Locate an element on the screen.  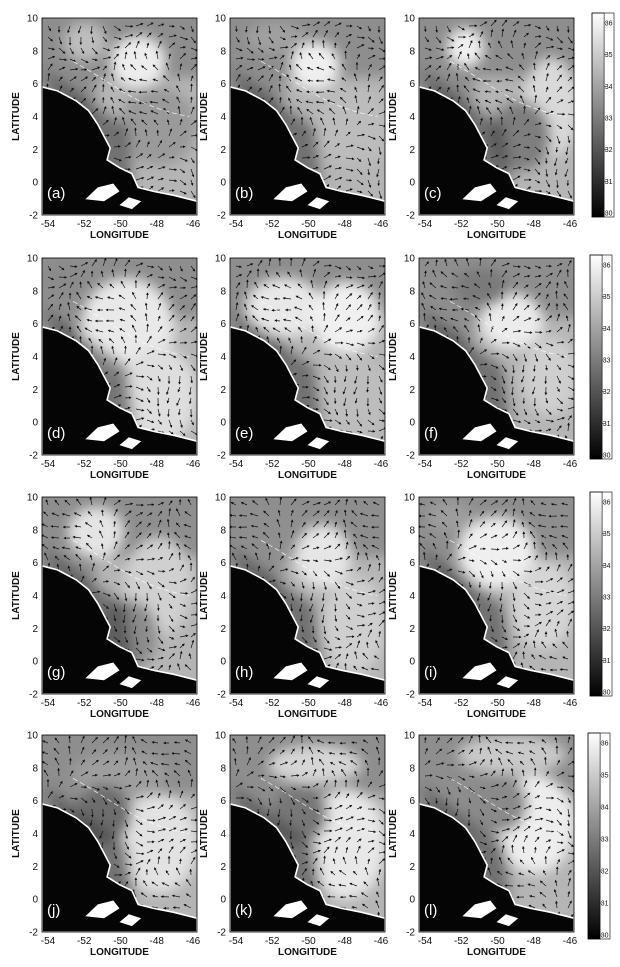
panel-letter: (c) is located at coordinates (433, 193).